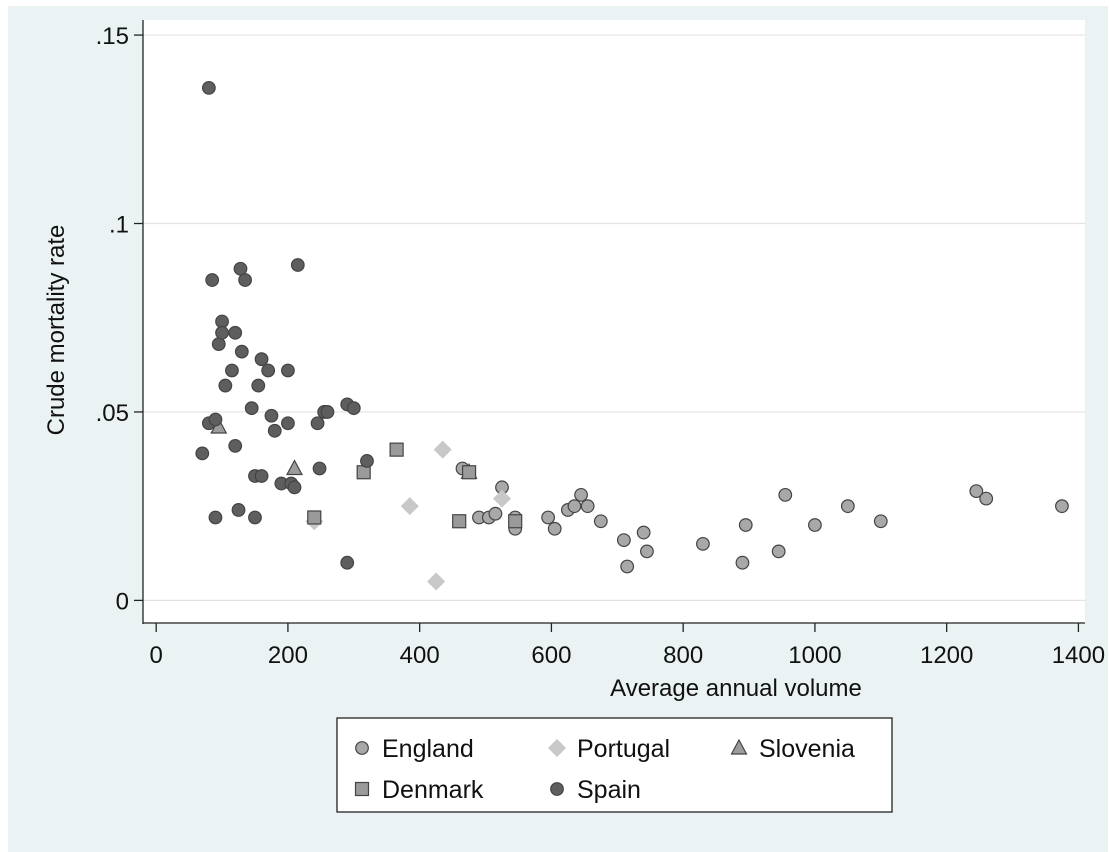 Image resolution: width=1109 pixels, height=852 pixels. I want to click on legend-item-england: England, so click(414, 749).